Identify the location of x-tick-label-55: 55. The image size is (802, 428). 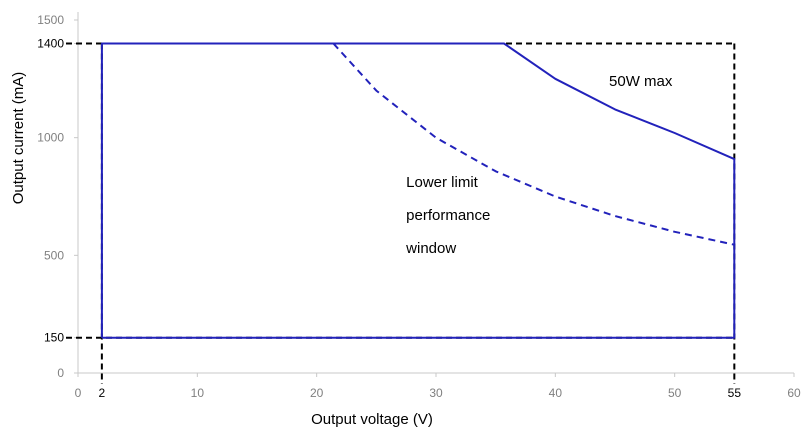
(735, 393).